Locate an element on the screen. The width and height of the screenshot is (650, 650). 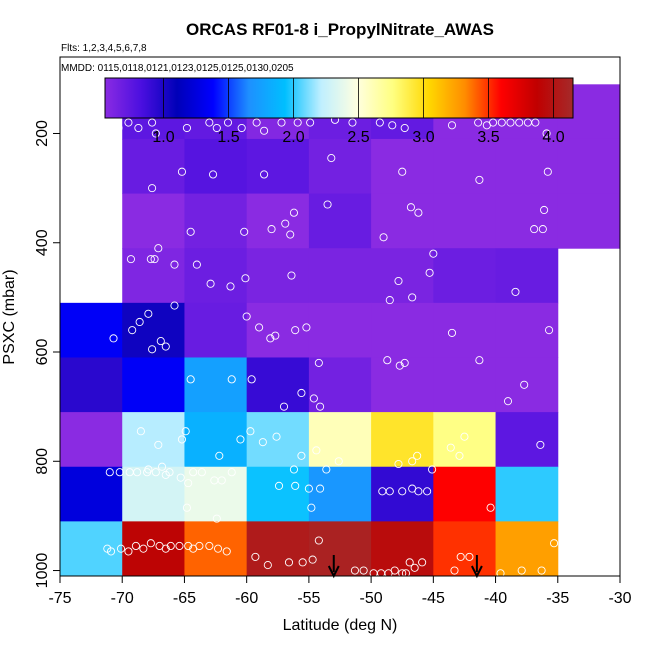
x-axis: -75 -70 -65 -60 -55 -50 -45 -40 -35 -30 is located at coordinates (340, 591).